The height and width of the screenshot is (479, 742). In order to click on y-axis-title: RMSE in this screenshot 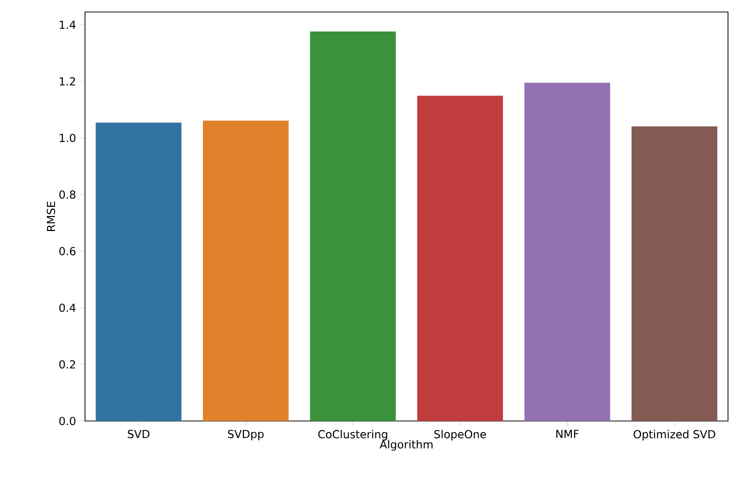, I will do `click(51, 216)`.